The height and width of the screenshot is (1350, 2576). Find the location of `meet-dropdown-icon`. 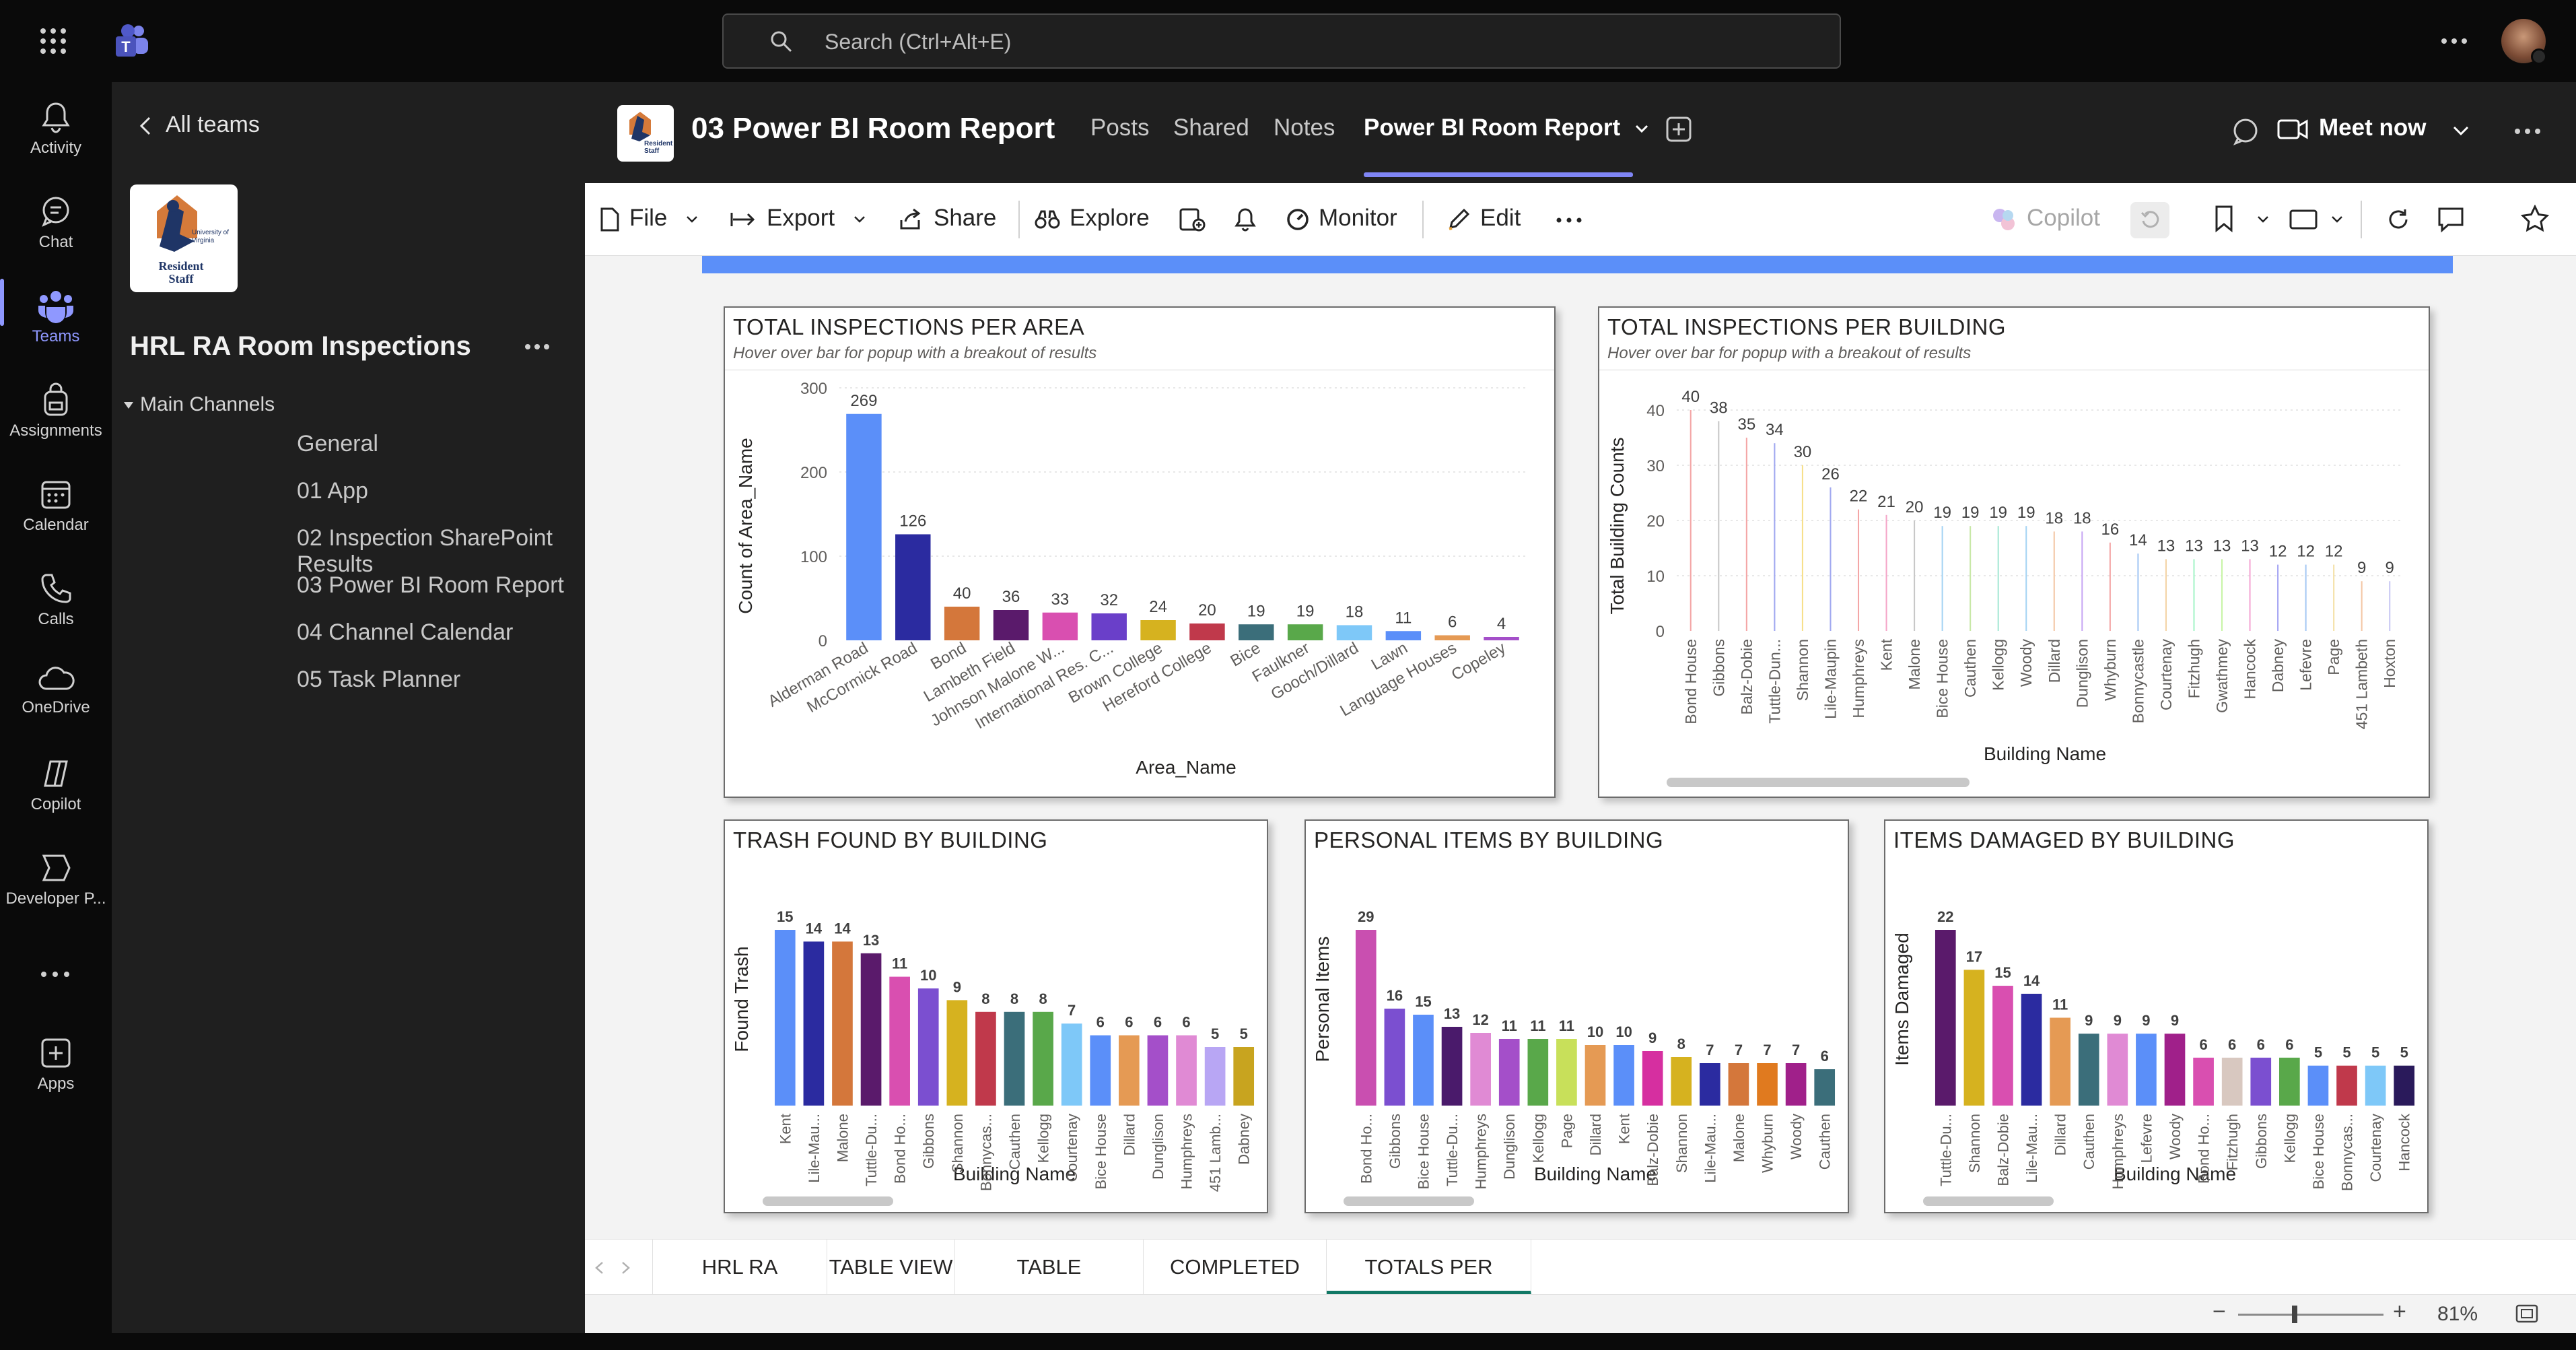

meet-dropdown-icon is located at coordinates (2461, 130).